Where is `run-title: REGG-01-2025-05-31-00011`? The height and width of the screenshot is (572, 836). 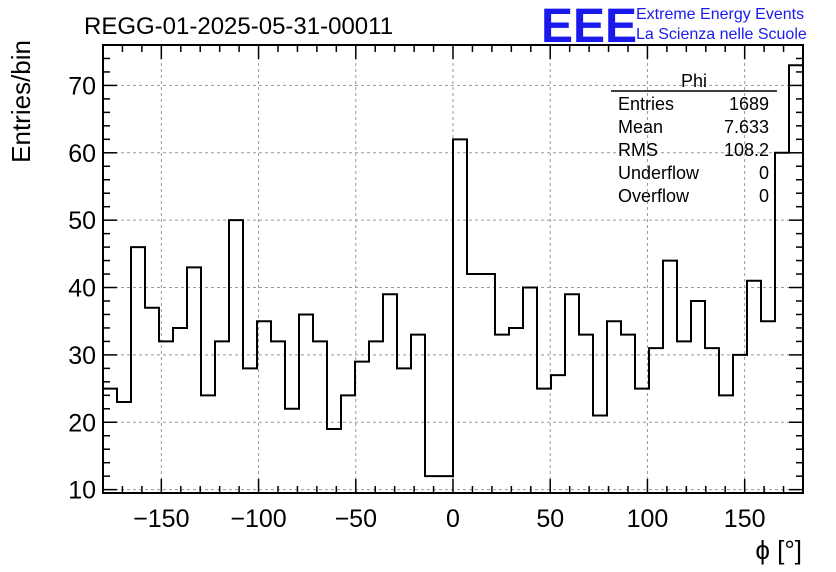 run-title: REGG-01-2025-05-31-00011 is located at coordinates (238, 26).